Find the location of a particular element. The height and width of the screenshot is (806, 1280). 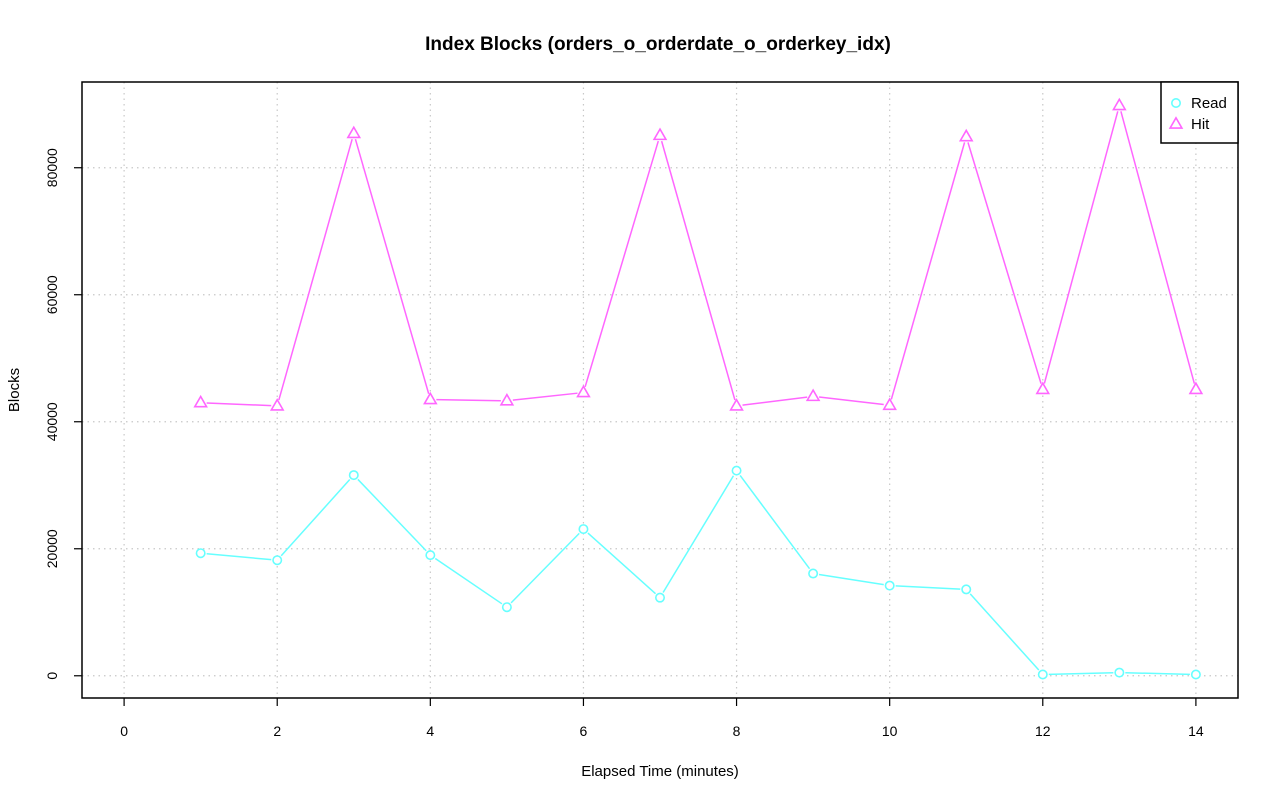

legend-hit-label: Hit is located at coordinates (1200, 124).